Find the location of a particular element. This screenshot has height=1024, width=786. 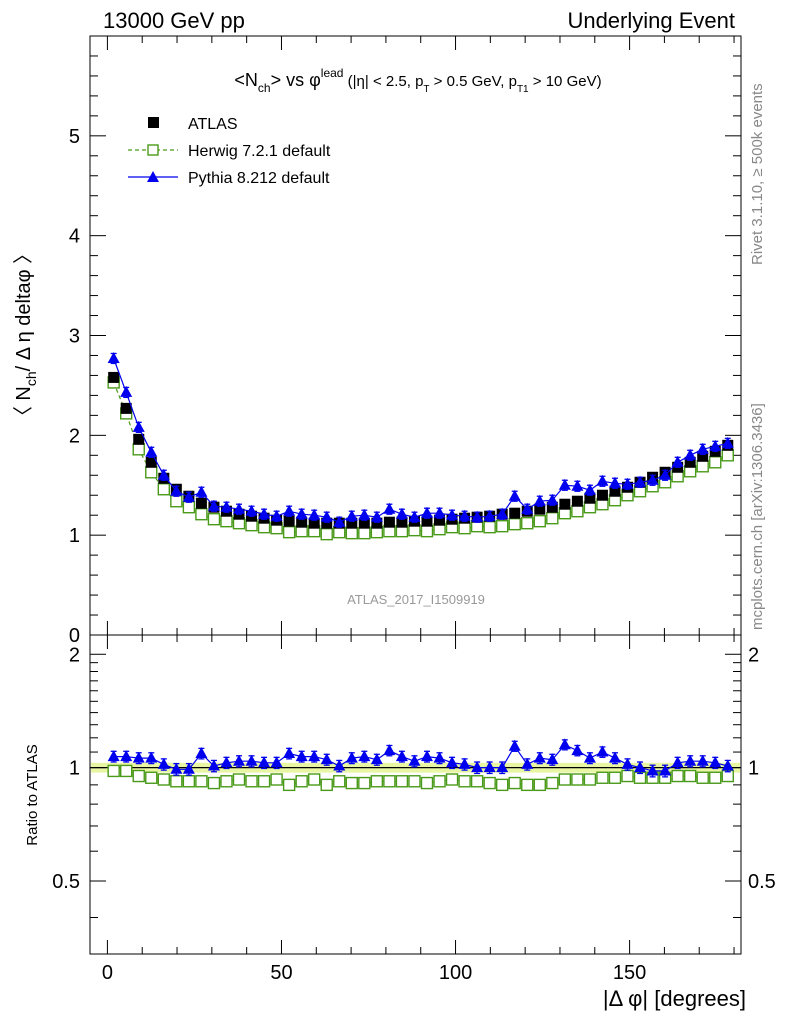

x-axis-label: |Δ φ| [degrees] is located at coordinates (674, 998).